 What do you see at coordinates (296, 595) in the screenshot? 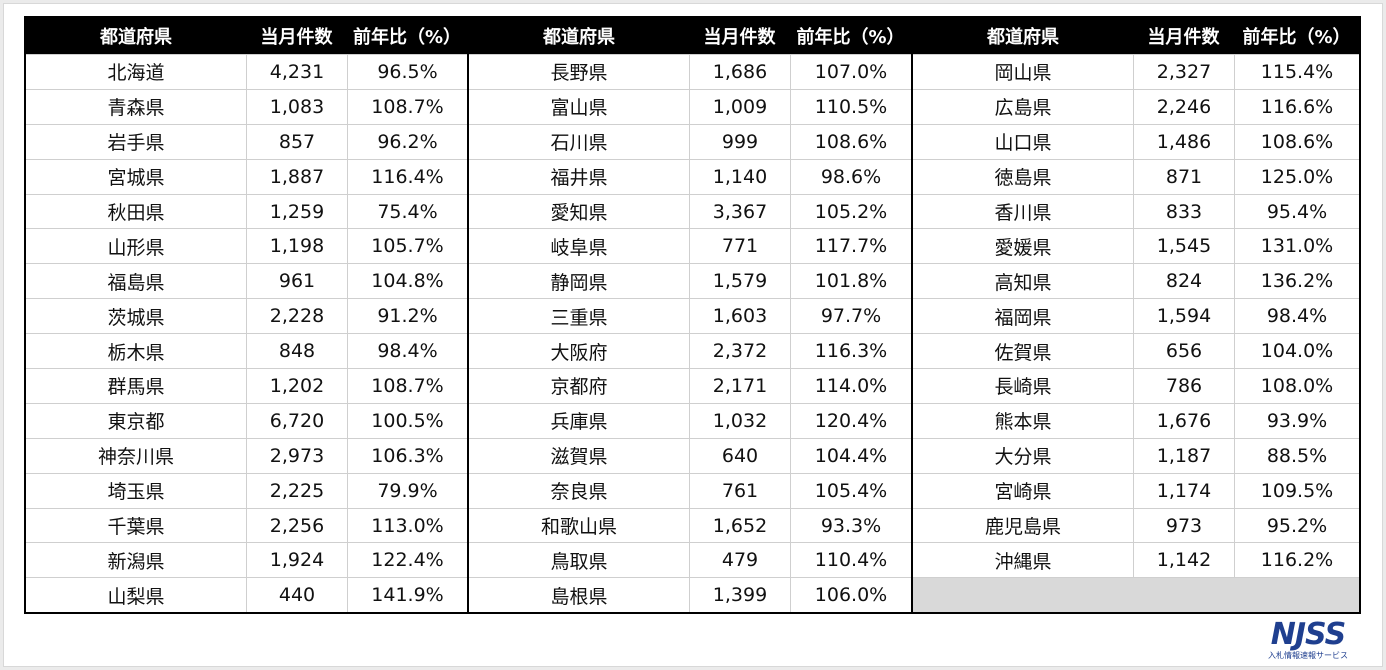
I see `cell-count: 440` at bounding box center [296, 595].